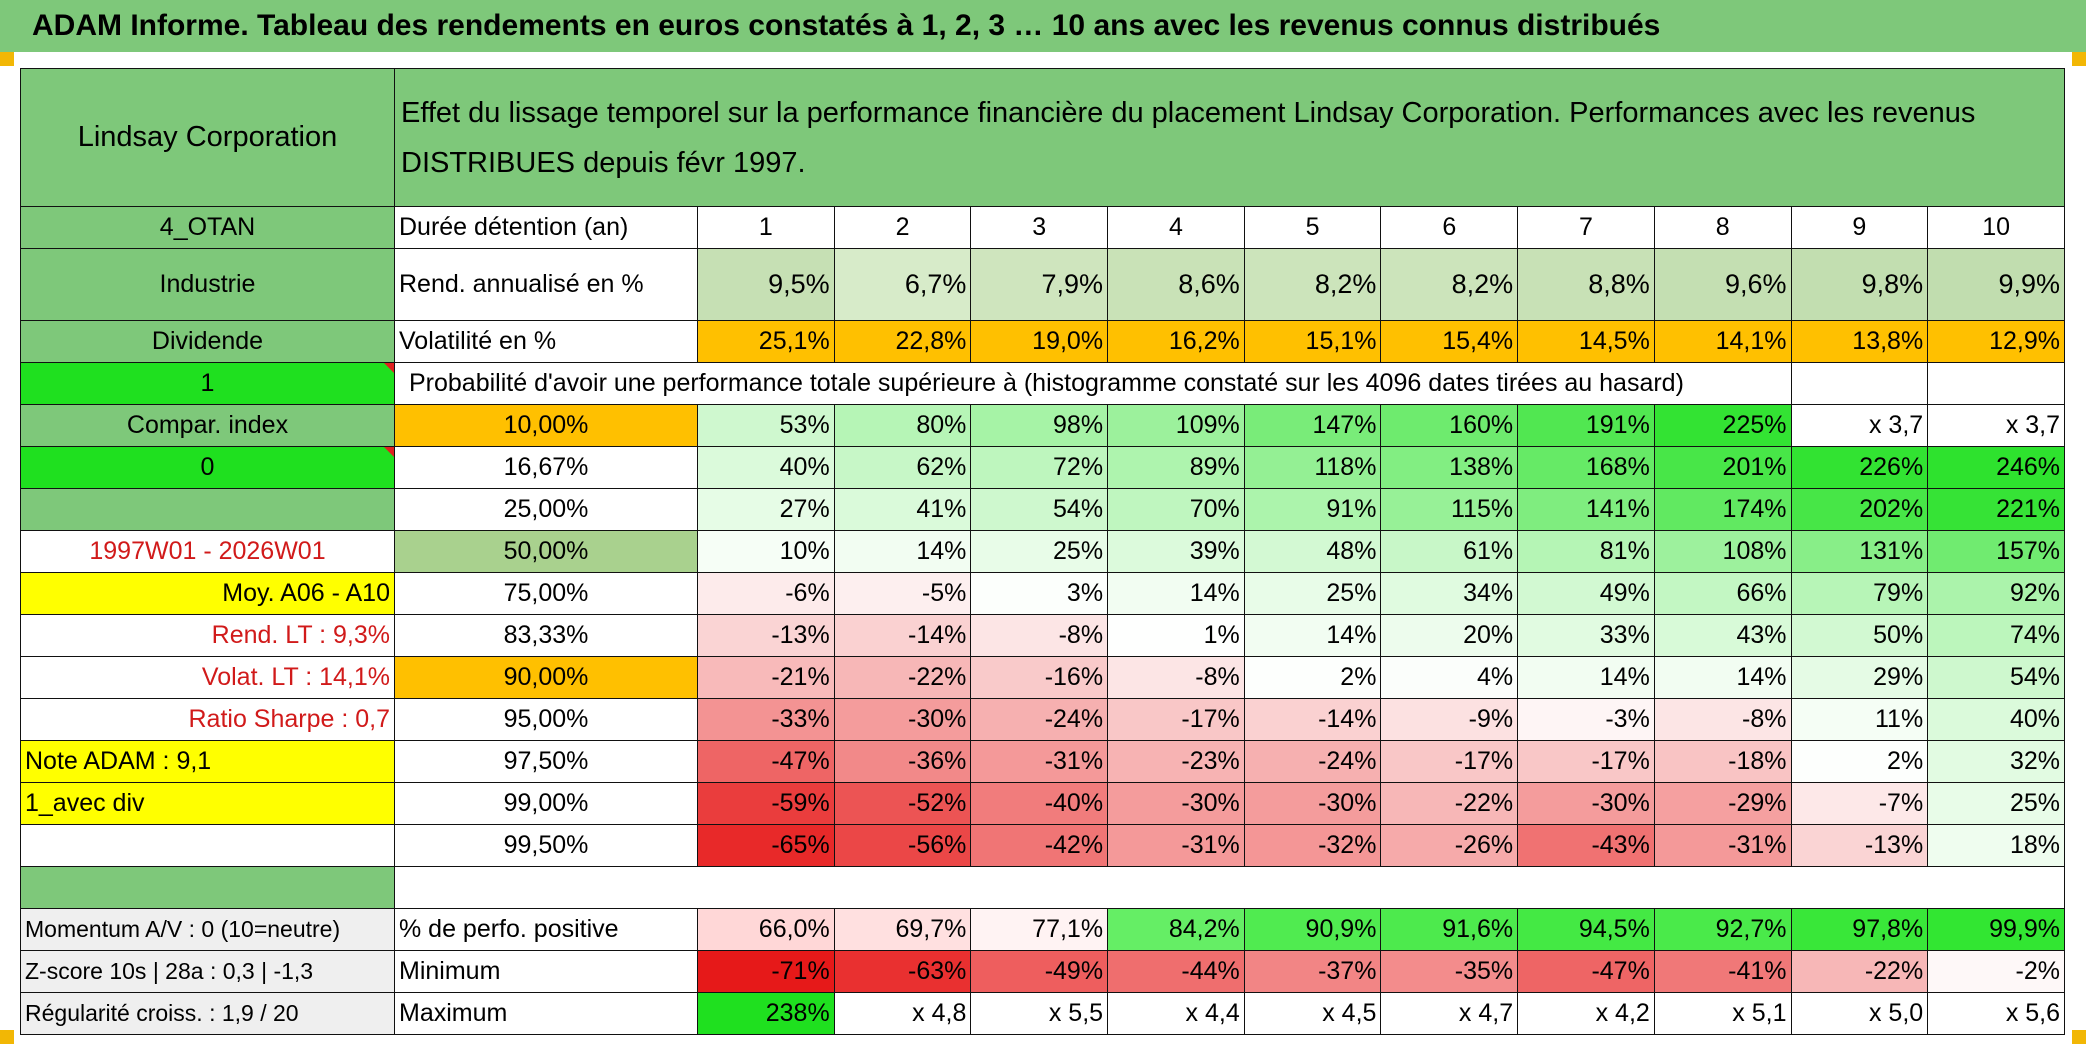 The height and width of the screenshot is (1044, 2086). What do you see at coordinates (1859, 284) in the screenshot?
I see `rend-value: 9,8%` at bounding box center [1859, 284].